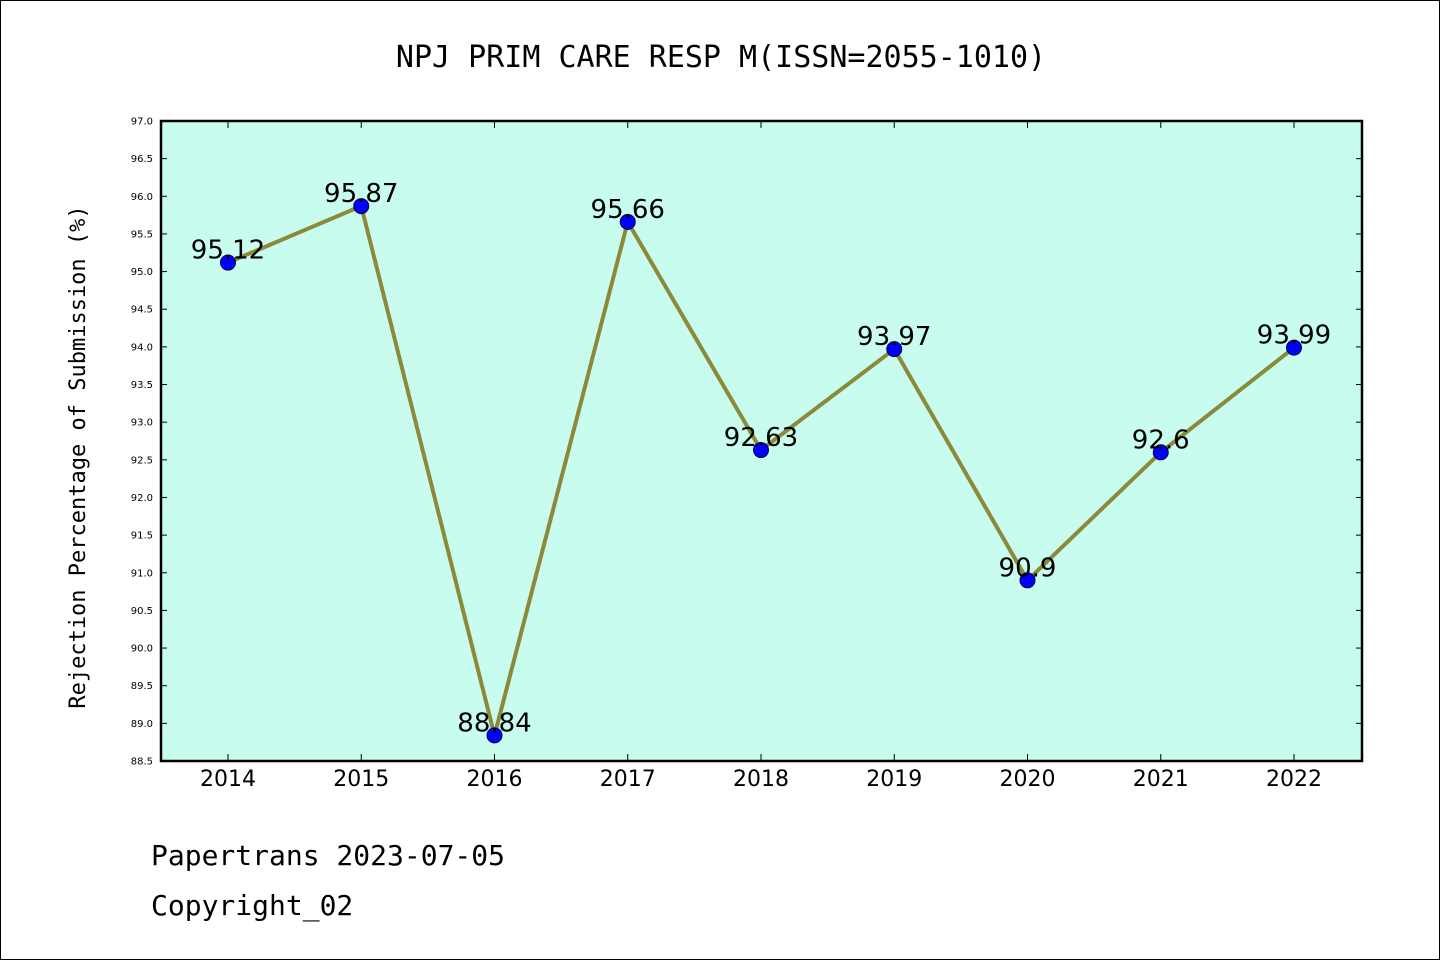 The image size is (1440, 961). What do you see at coordinates (628, 779) in the screenshot?
I see `x-tick-label: 2017` at bounding box center [628, 779].